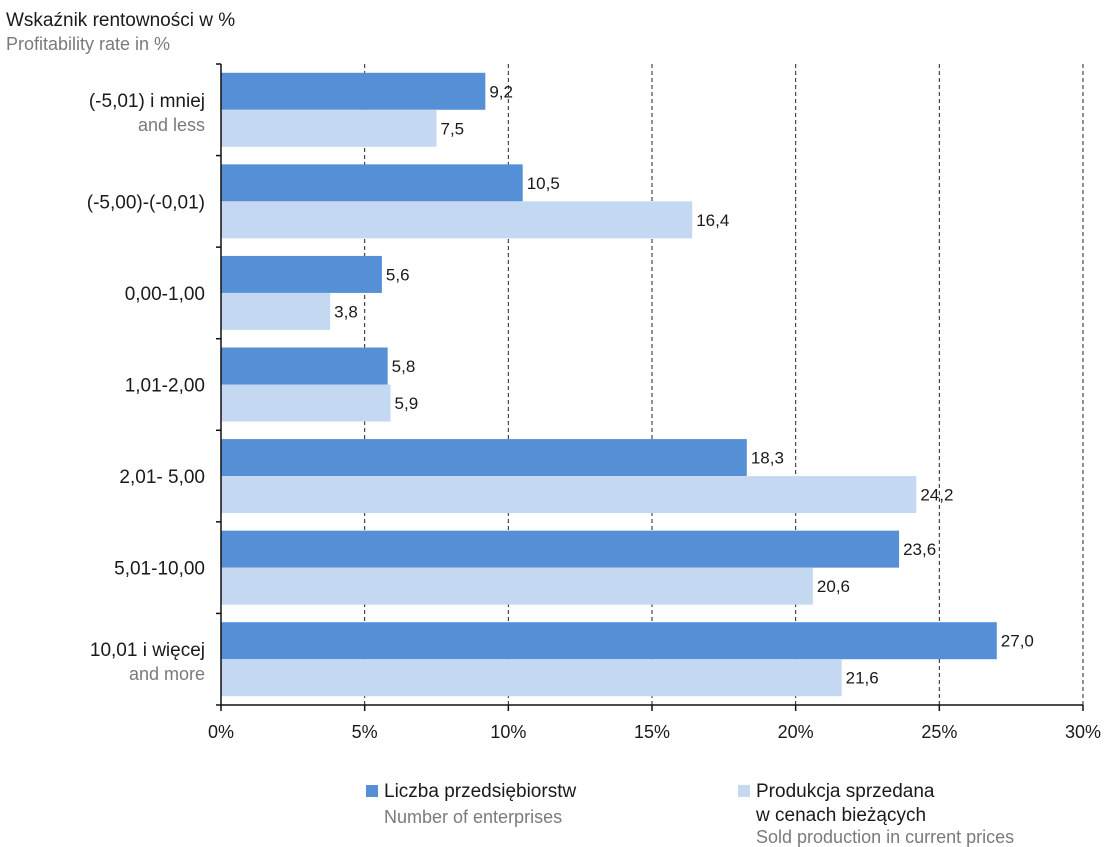  Describe the element at coordinates (517, 586) in the screenshot. I see `bar-s1-c5` at that location.